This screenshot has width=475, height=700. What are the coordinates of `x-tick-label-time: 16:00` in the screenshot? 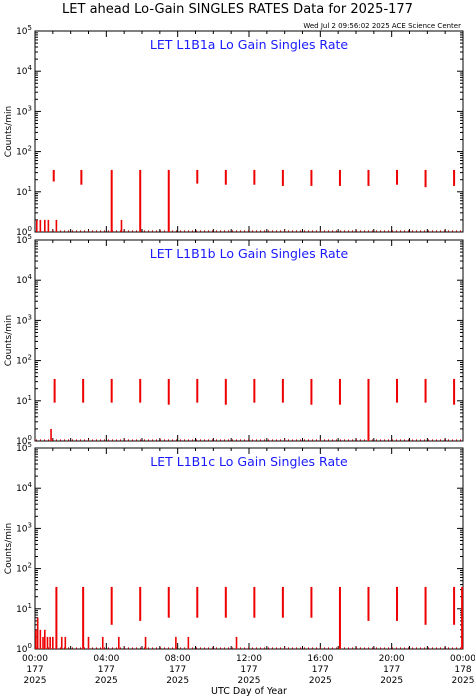 It's located at (320, 659).